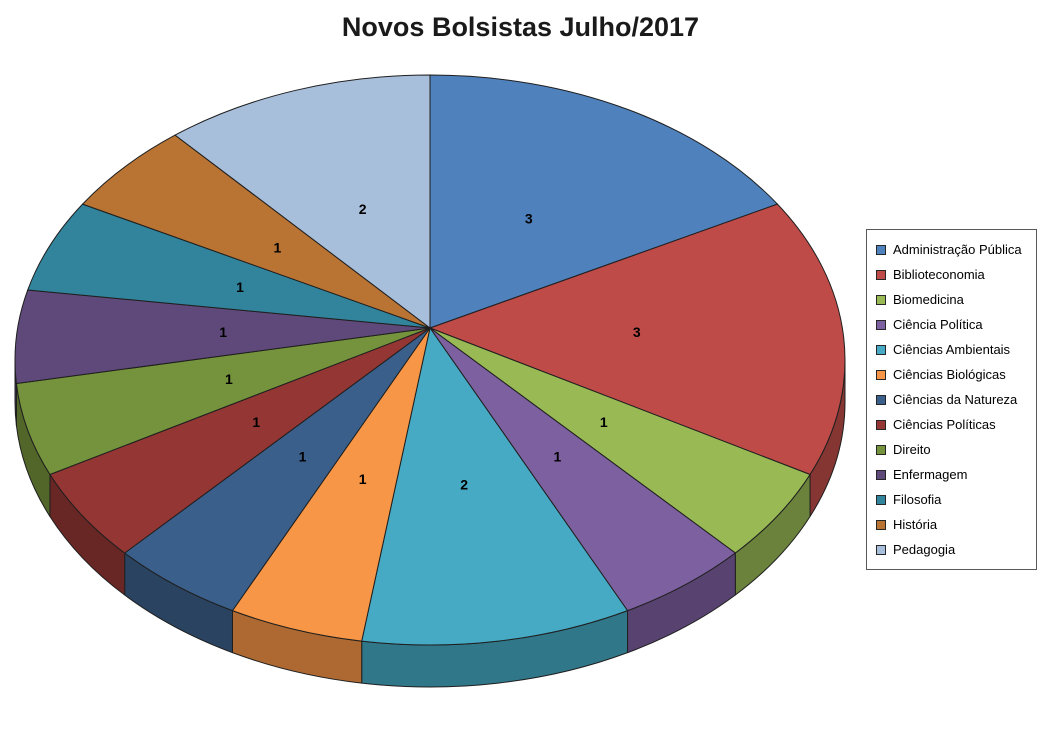  Describe the element at coordinates (917, 499) in the screenshot. I see `legend-label: Filosofia` at that location.